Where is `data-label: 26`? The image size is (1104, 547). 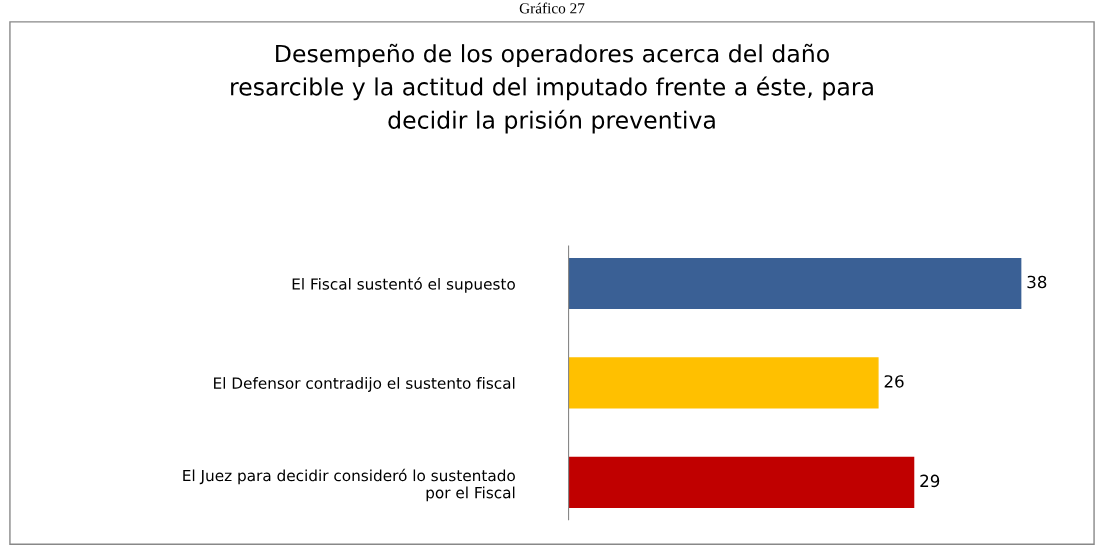
data-label: 26 is located at coordinates (894, 381).